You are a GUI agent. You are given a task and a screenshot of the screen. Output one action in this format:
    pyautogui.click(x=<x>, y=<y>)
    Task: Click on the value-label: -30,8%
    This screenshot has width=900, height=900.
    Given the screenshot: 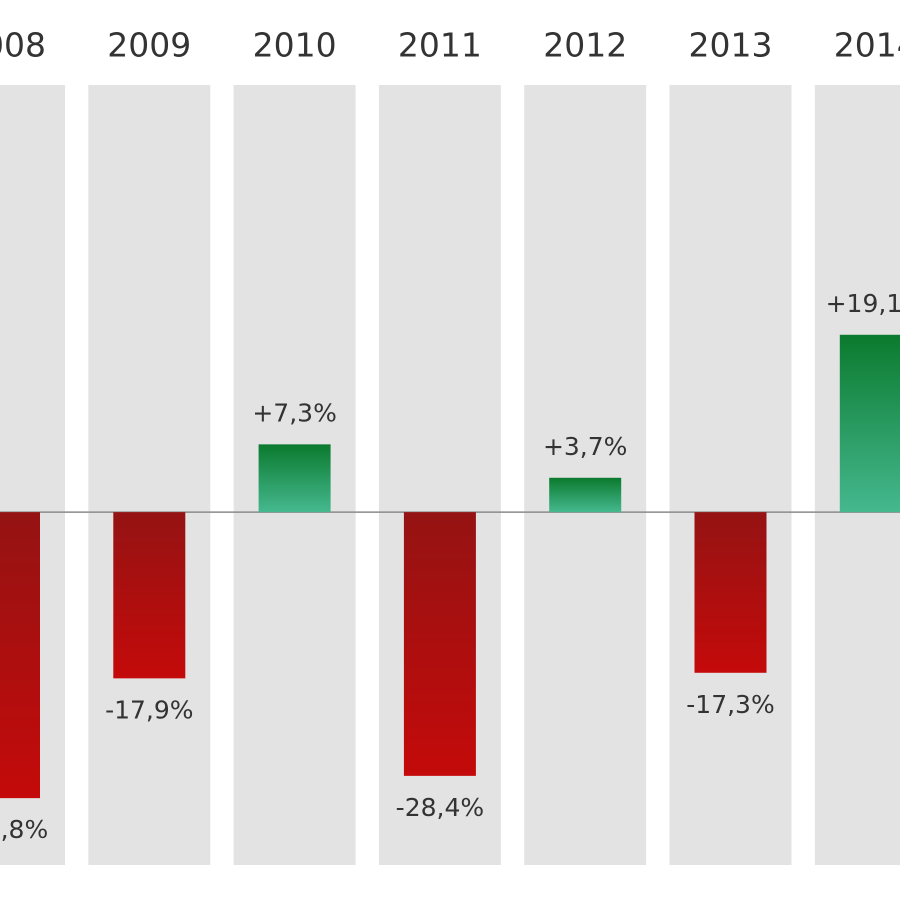 What is the action you would take?
    pyautogui.click(x=24, y=829)
    